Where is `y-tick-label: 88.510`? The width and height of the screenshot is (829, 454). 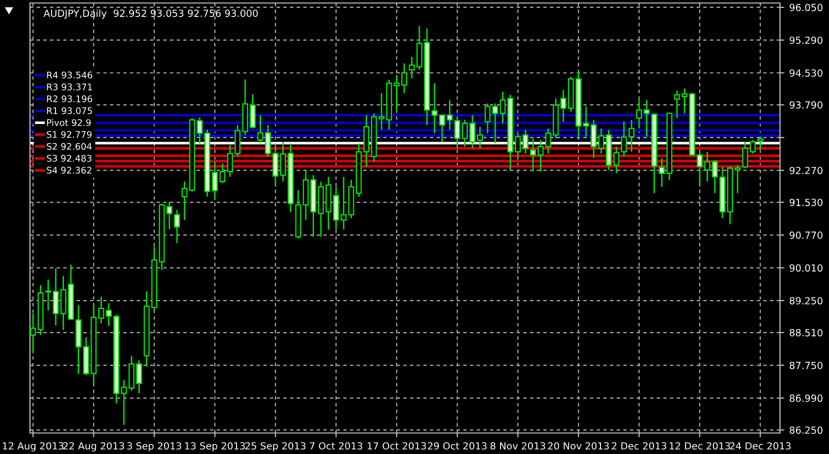 y-tick-label: 88.510 is located at coordinates (806, 332).